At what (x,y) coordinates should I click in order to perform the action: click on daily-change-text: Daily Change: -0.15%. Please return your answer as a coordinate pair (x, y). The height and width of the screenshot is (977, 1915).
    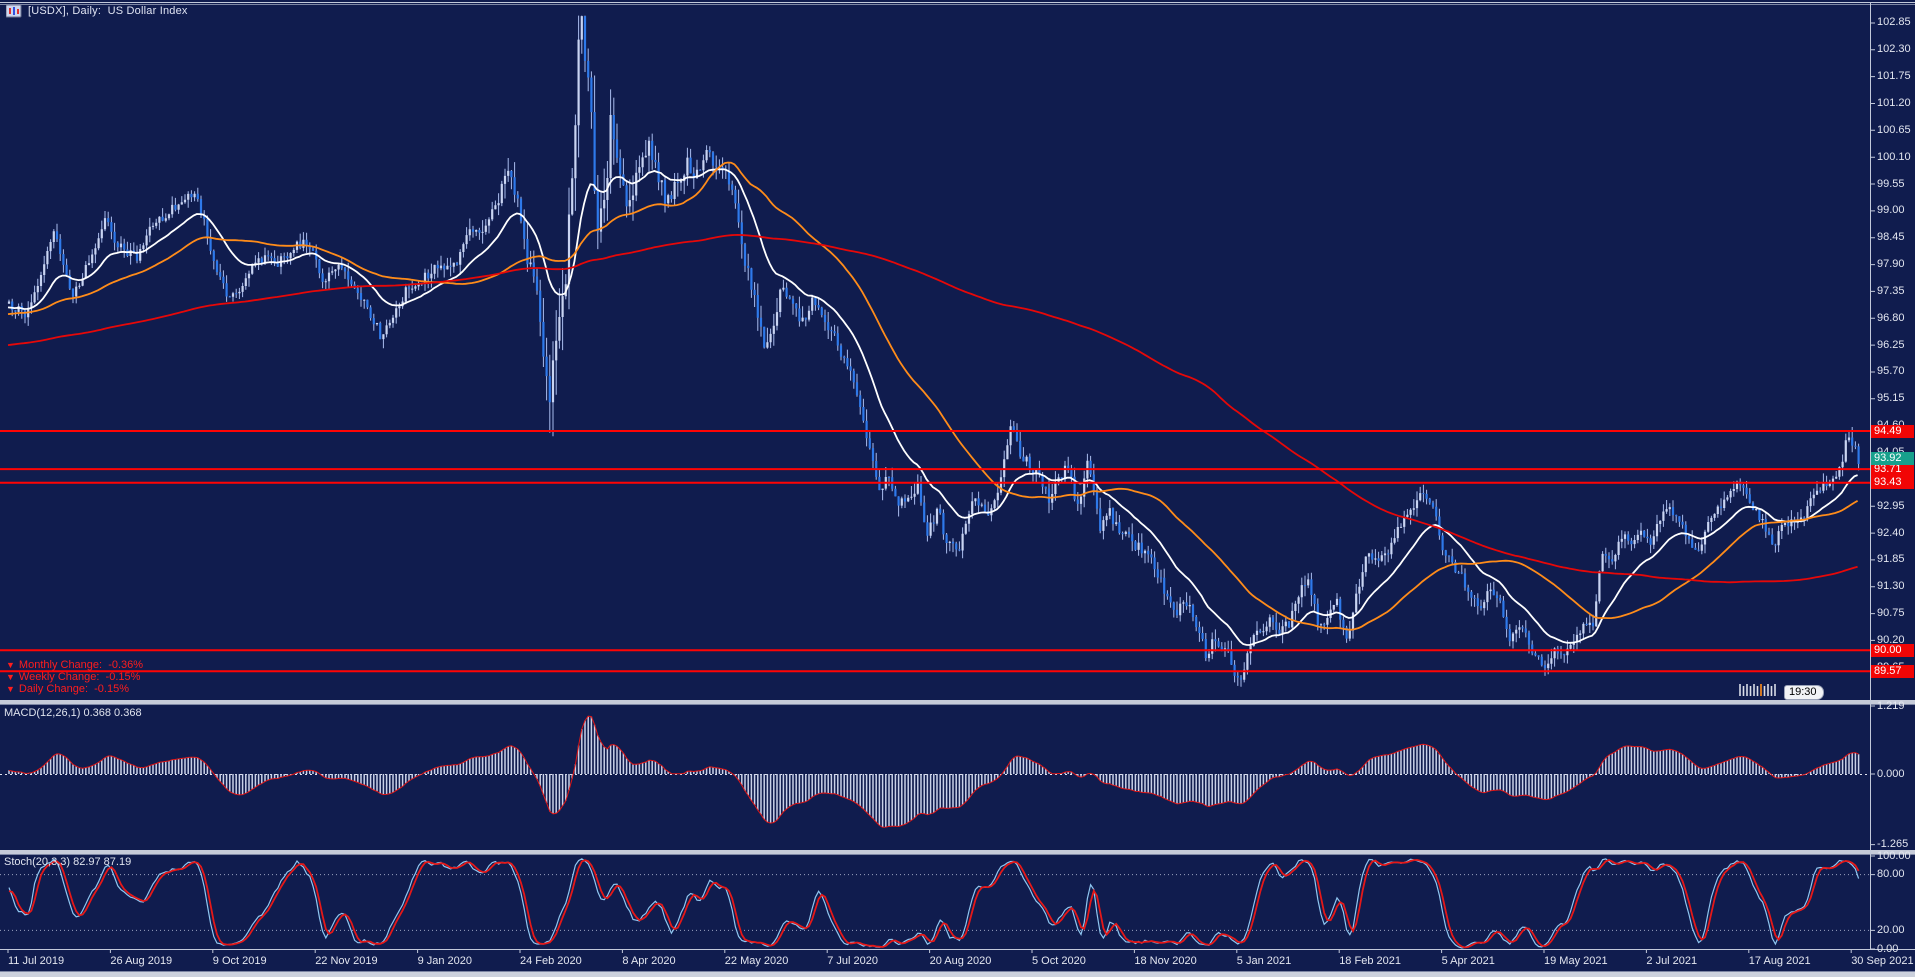
    Looking at the image, I should click on (73, 689).